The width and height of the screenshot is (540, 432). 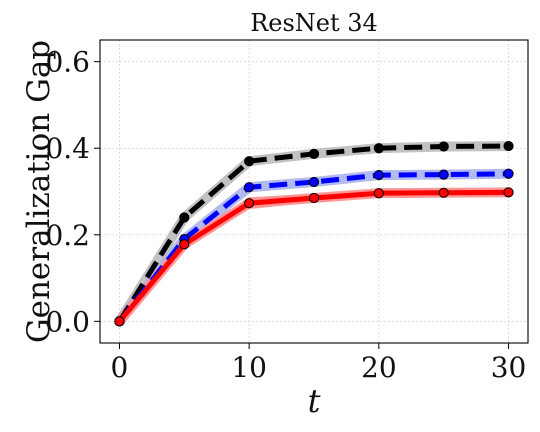 What do you see at coordinates (67, 148) in the screenshot?
I see `y-tick-label: 0.4` at bounding box center [67, 148].